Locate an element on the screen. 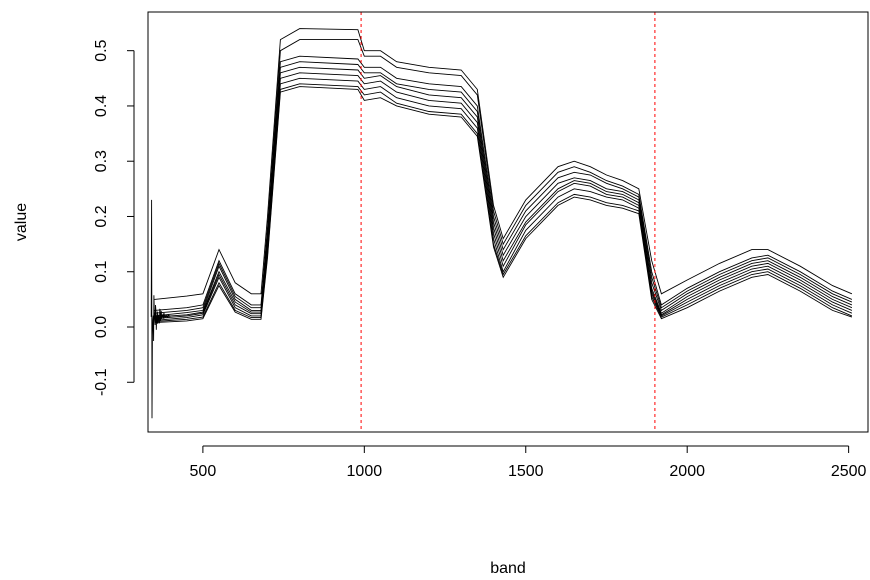 The height and width of the screenshot is (580, 870). x-axis-title: band is located at coordinates (508, 568).